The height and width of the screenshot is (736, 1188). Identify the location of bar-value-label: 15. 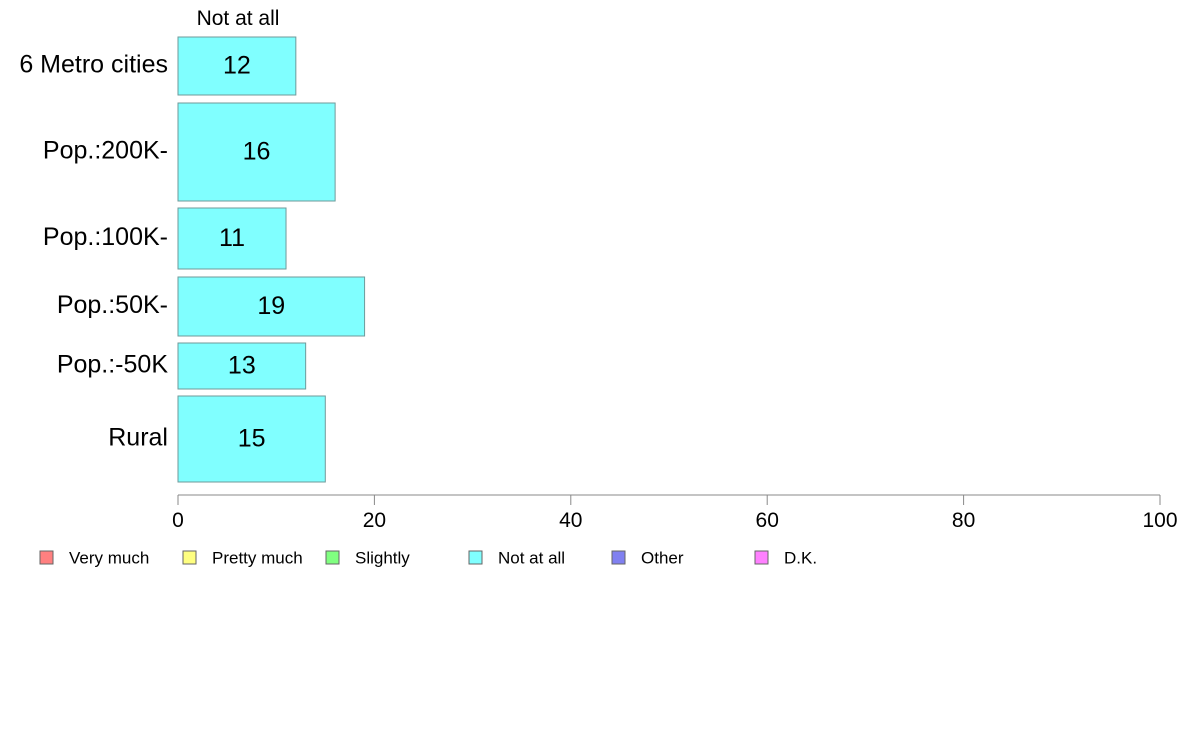
(252, 439).